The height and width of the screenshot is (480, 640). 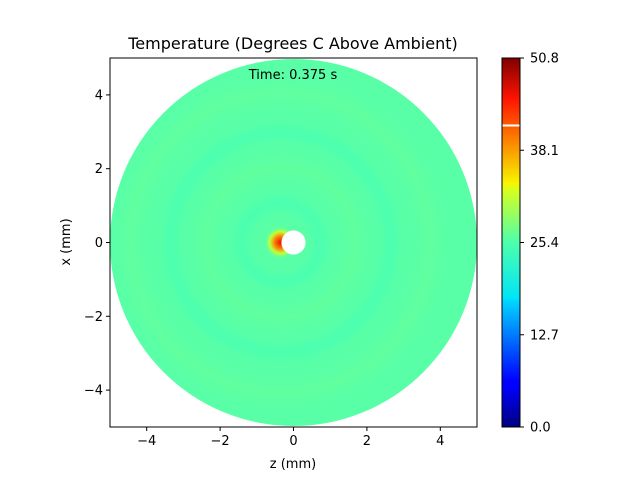 What do you see at coordinates (544, 59) in the screenshot?
I see `colorbar-tick-label: 50.8` at bounding box center [544, 59].